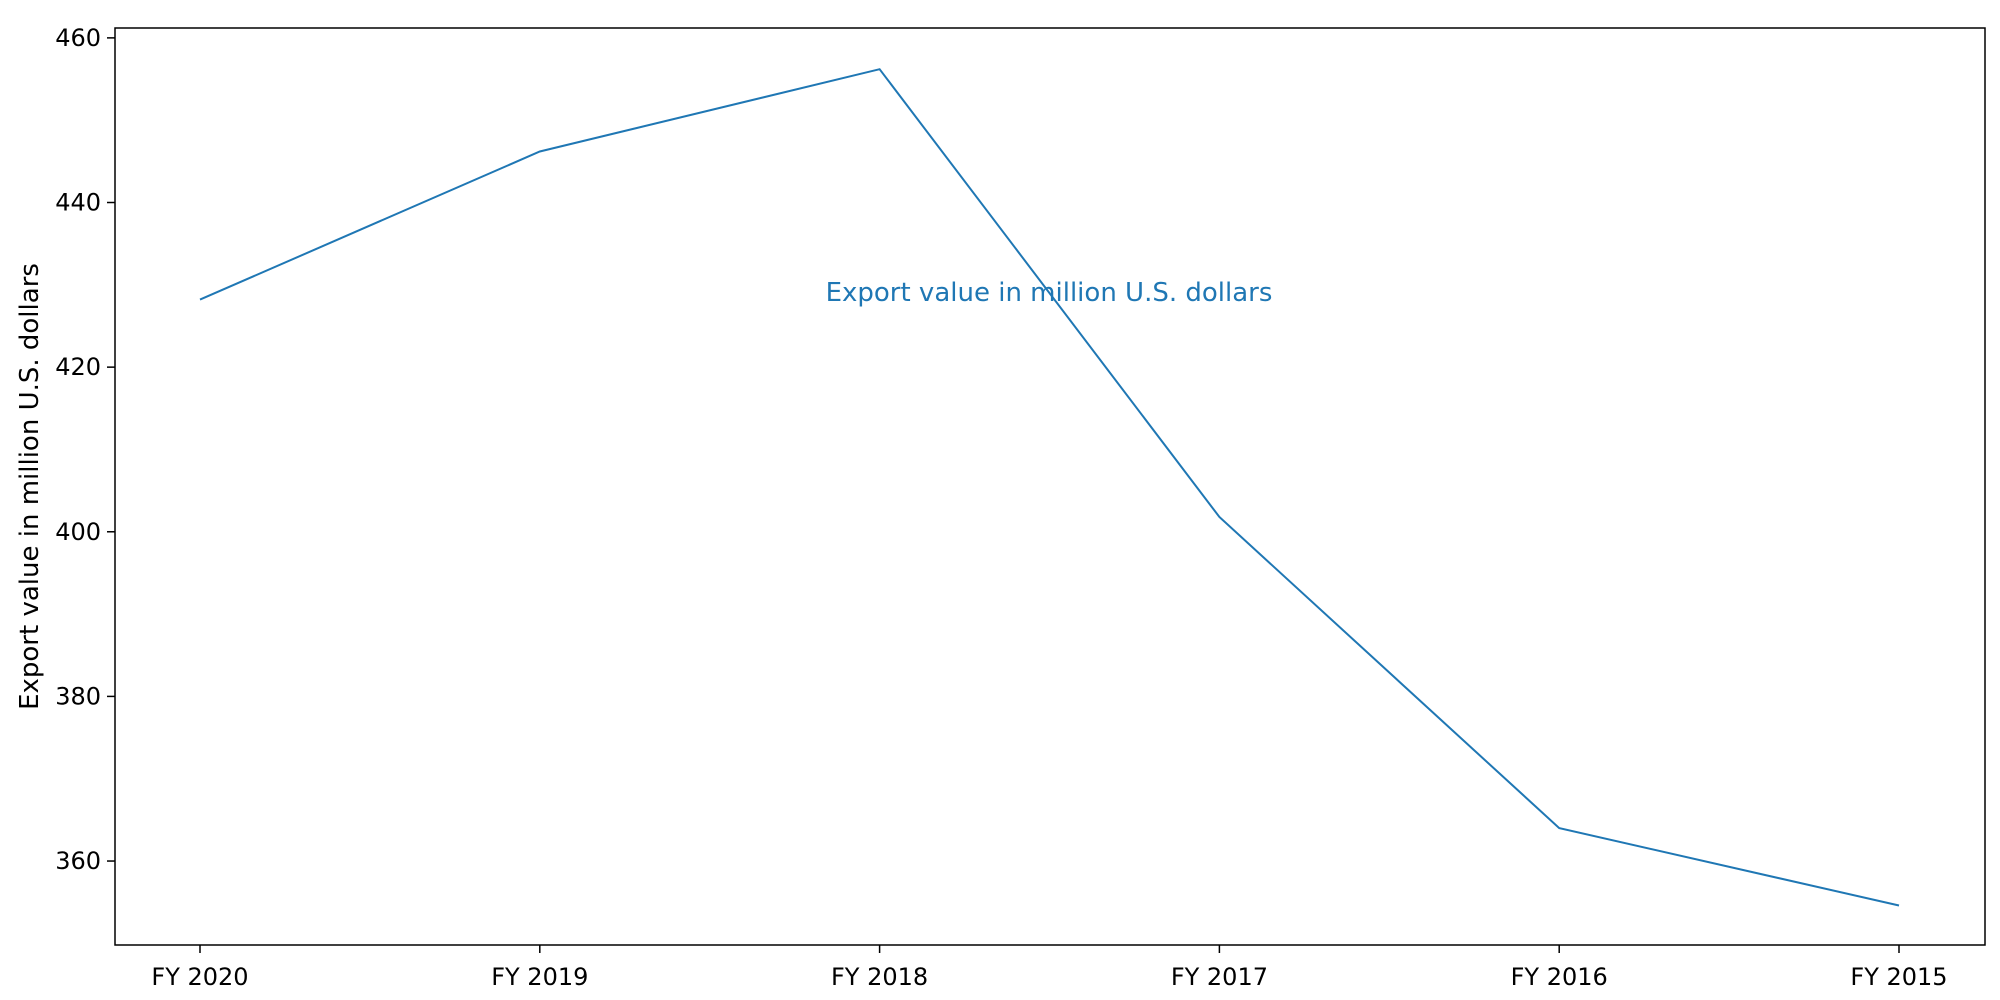 The width and height of the screenshot is (2000, 1000). I want to click on x-tick-label: FY 2016, so click(1559, 977).